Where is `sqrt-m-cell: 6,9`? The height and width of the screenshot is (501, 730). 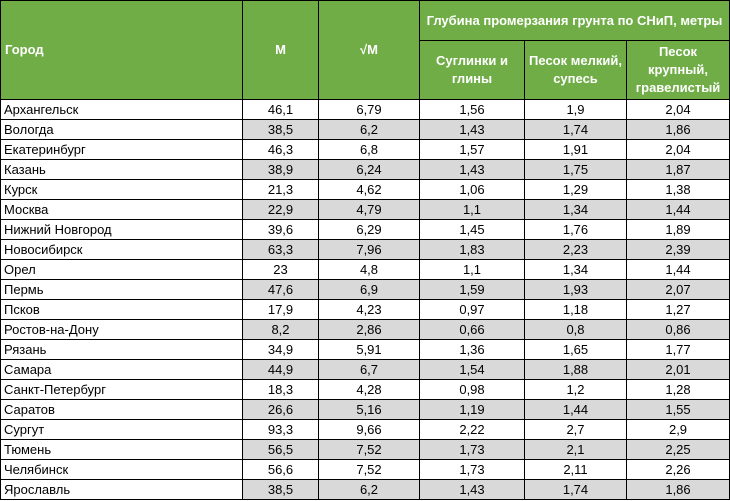 sqrt-m-cell: 6,9 is located at coordinates (369, 289).